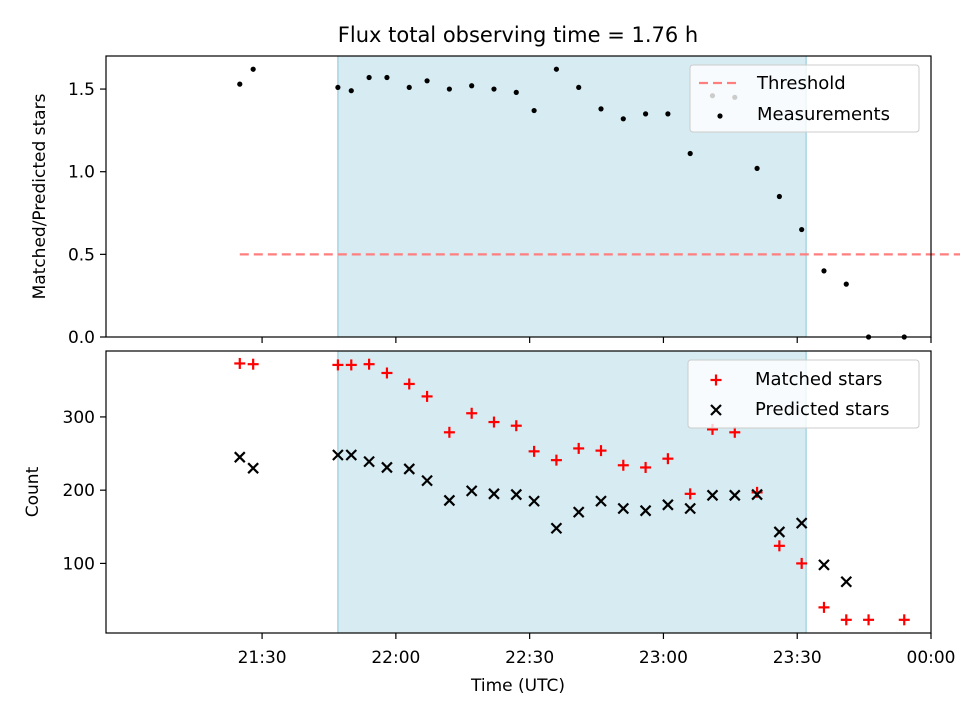  What do you see at coordinates (517, 686) in the screenshot?
I see `x-axis-label: Time (UTC)` at bounding box center [517, 686].